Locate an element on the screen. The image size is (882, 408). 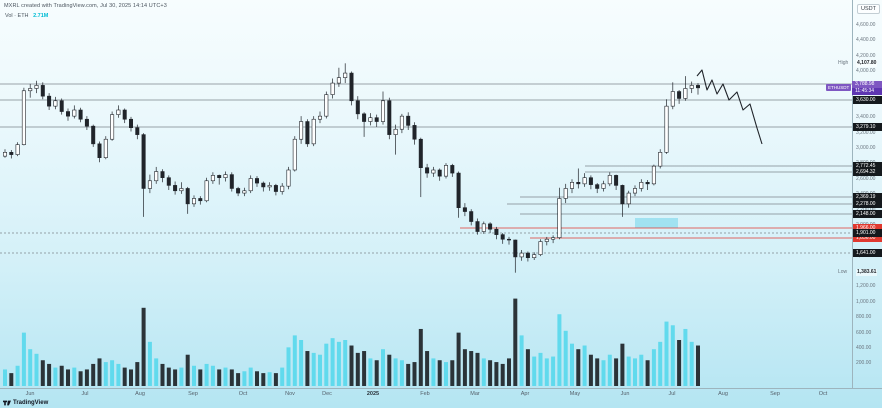
price-line-label: 2,278.00 is located at coordinates (867, 204).